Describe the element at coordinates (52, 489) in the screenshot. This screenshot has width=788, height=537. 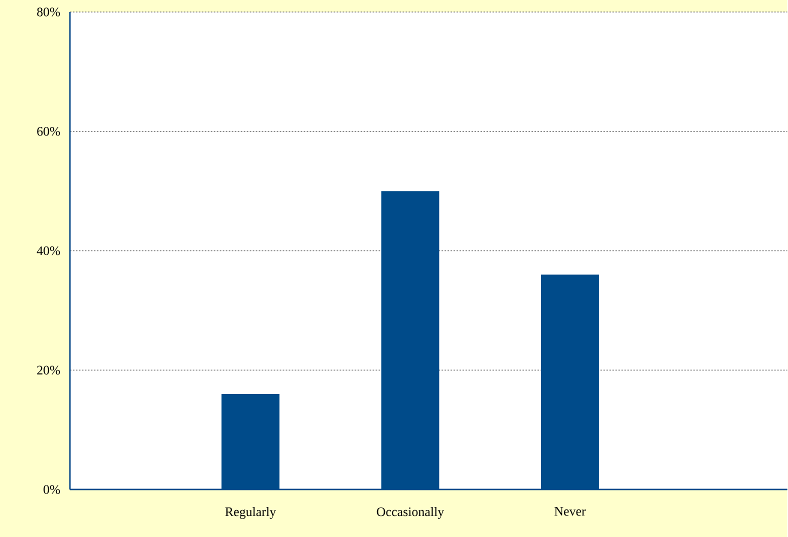
I see `y-tick-label: 0%` at that location.